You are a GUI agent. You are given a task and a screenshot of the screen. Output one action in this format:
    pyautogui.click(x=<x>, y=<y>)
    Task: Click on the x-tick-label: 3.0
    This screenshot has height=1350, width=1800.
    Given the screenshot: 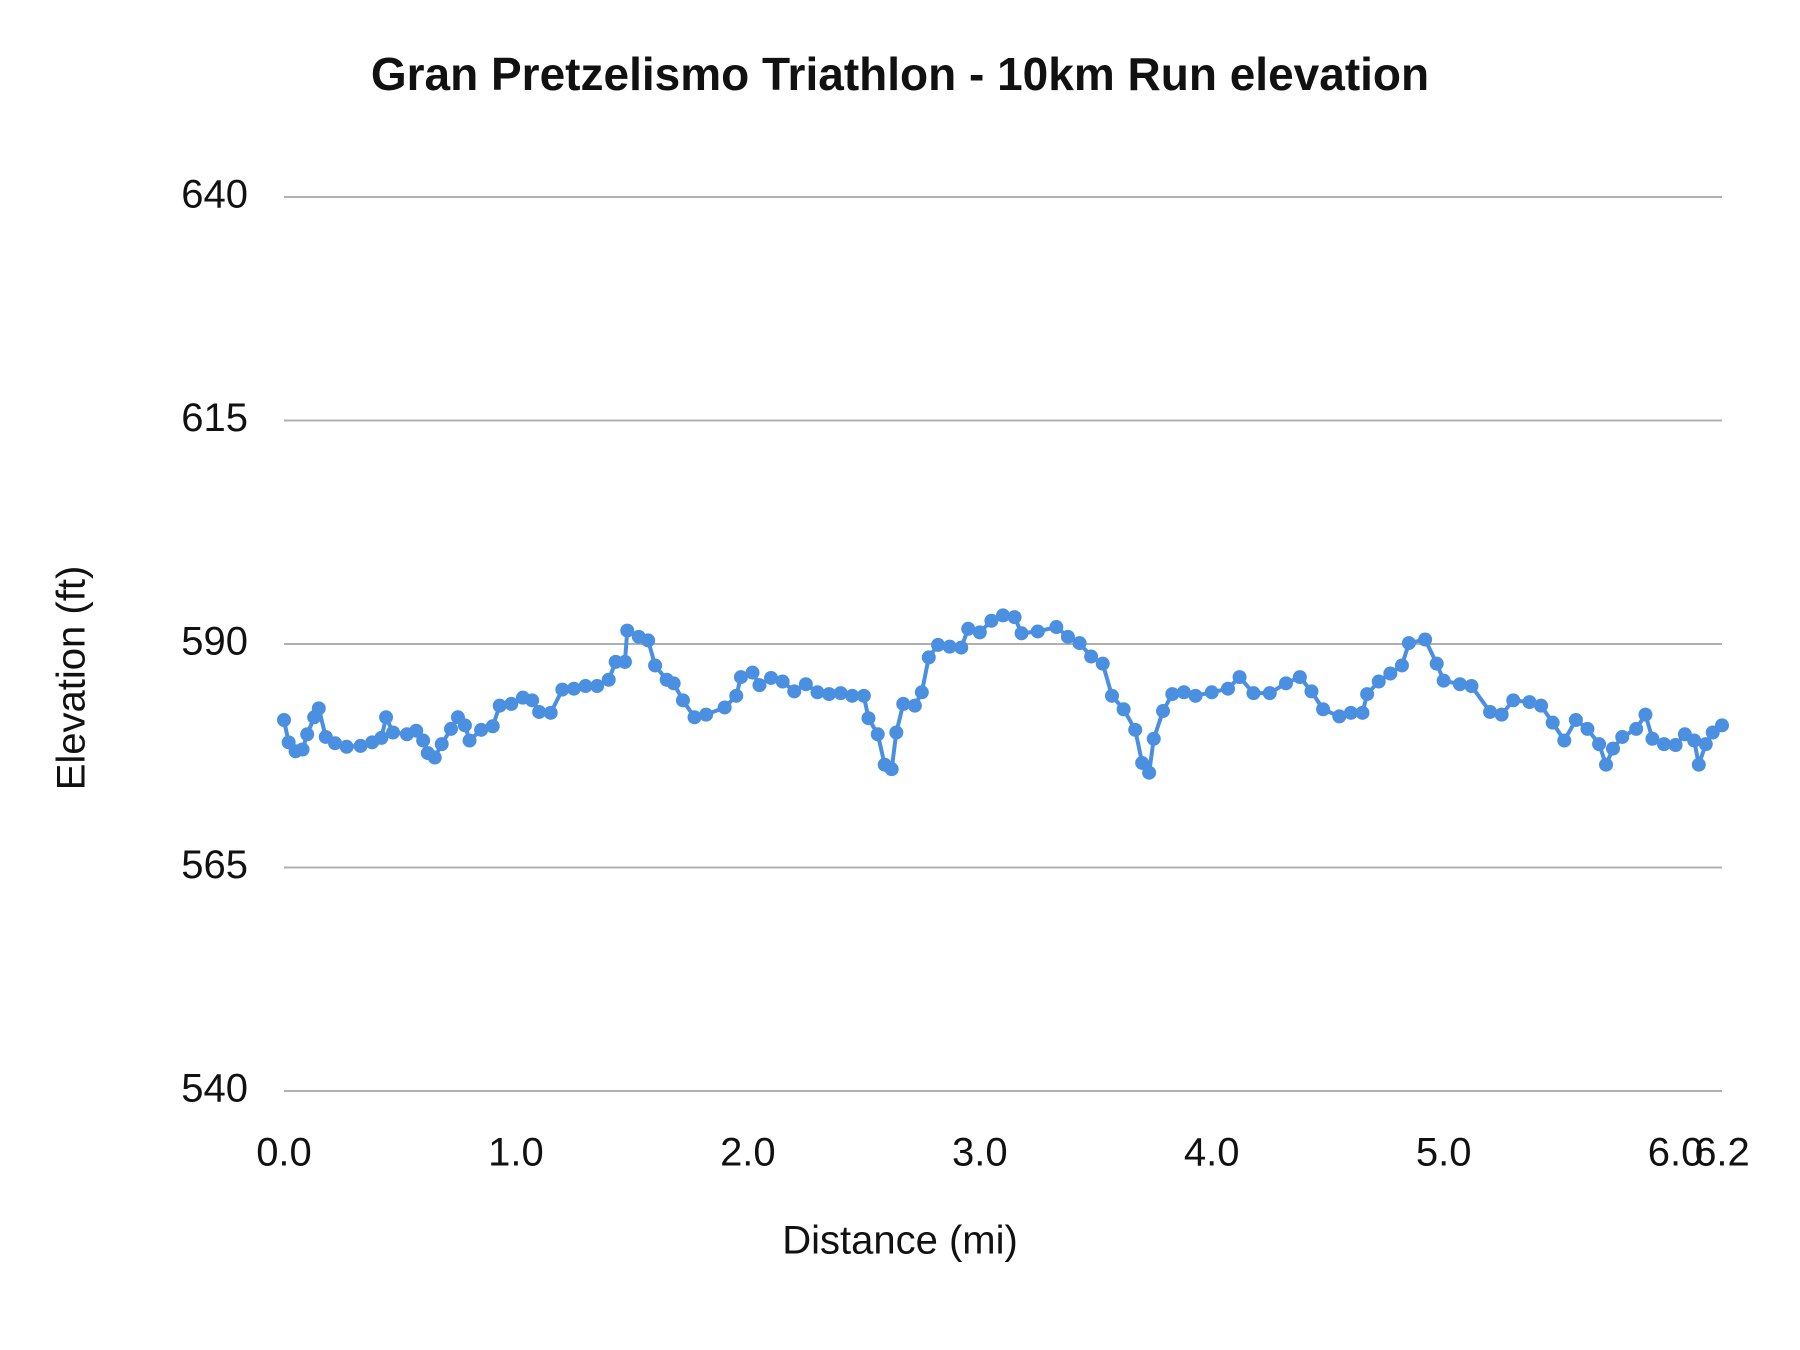 What is the action you would take?
    pyautogui.click(x=980, y=1153)
    